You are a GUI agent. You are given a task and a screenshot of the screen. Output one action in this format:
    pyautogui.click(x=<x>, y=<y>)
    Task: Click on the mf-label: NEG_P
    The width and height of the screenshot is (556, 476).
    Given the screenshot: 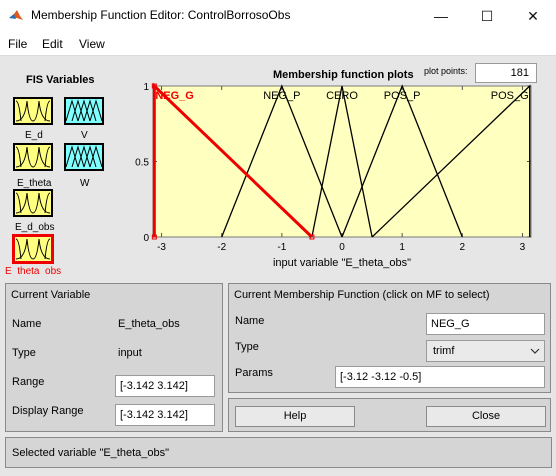 What is the action you would take?
    pyautogui.click(x=281, y=96)
    